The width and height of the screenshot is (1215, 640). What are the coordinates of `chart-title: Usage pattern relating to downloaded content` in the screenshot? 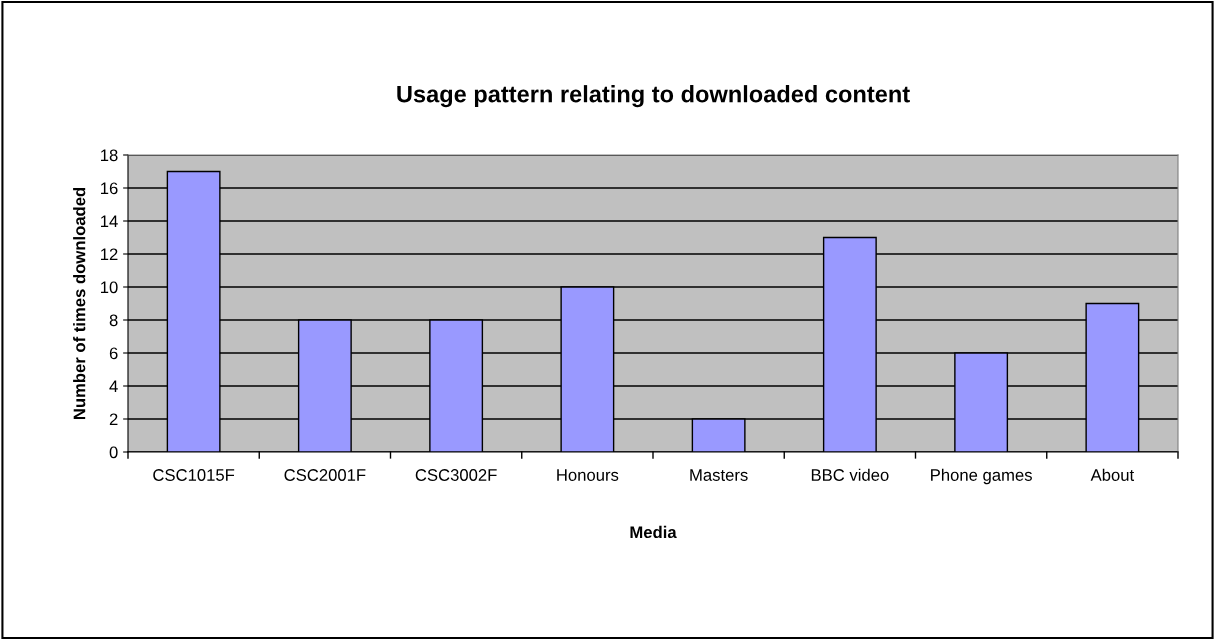 It's located at (653, 96).